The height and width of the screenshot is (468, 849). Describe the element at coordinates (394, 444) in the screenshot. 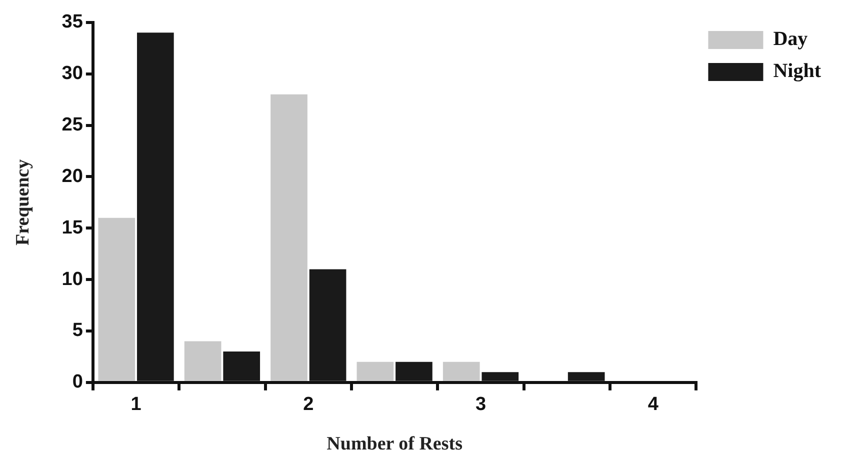

I see `x-axis-title: Number of Rests` at that location.